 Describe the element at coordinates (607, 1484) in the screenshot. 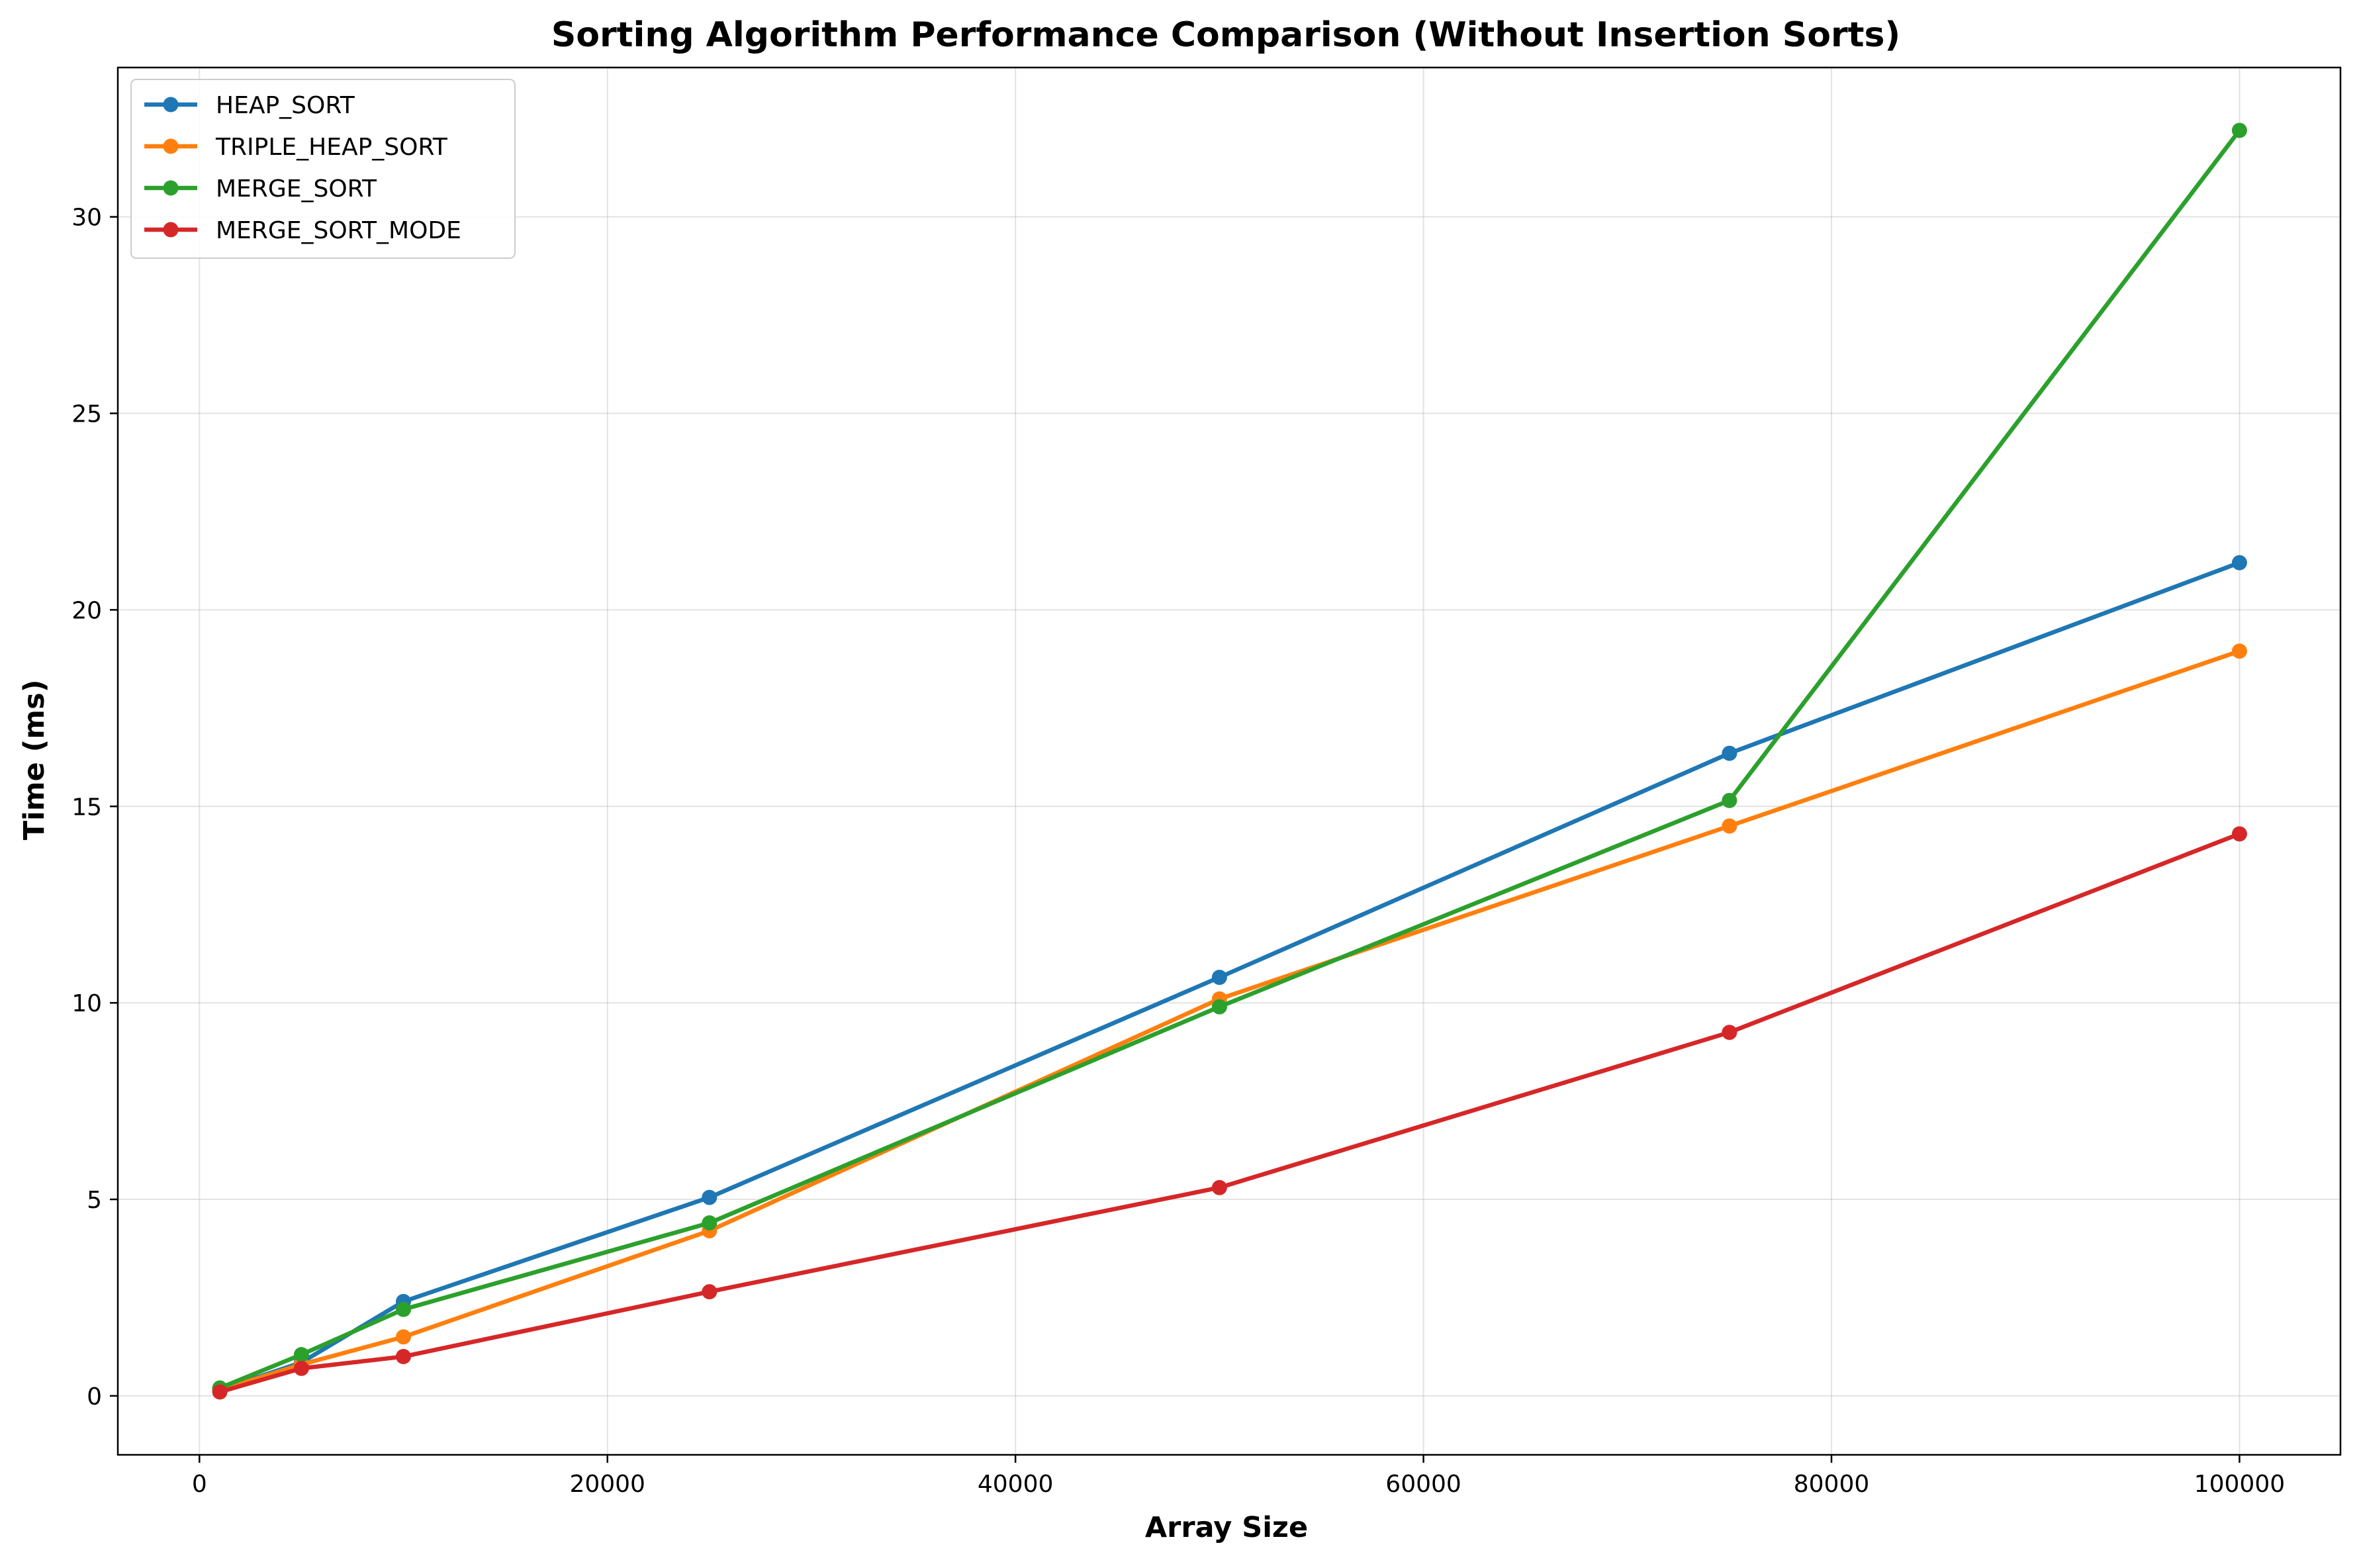

I see `x-tick-label: 20000` at that location.